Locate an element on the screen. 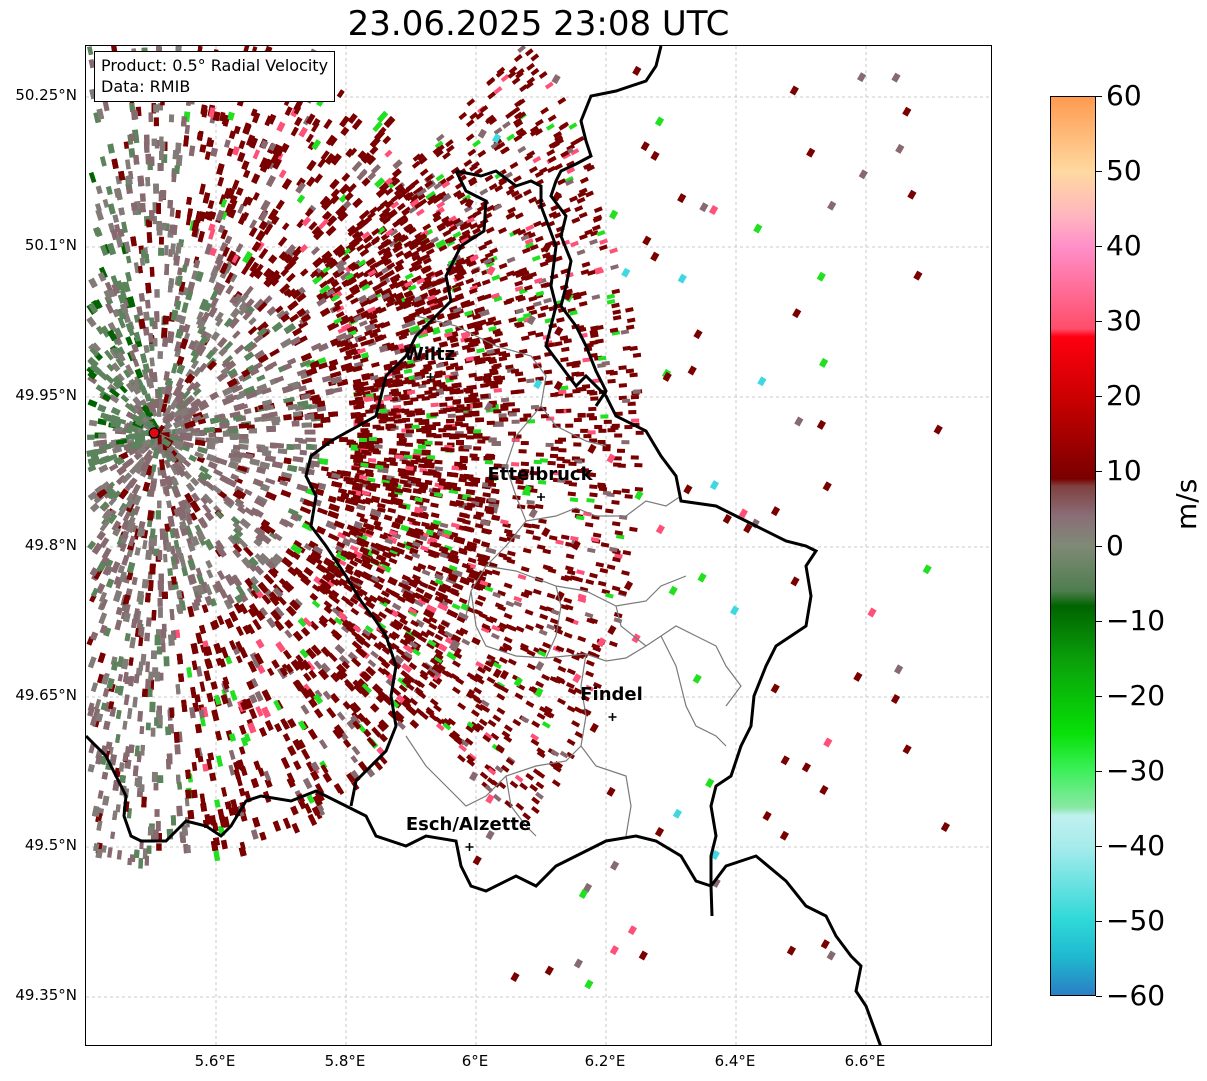  lat-tick-label: 49.35°N is located at coordinates (46, 995).